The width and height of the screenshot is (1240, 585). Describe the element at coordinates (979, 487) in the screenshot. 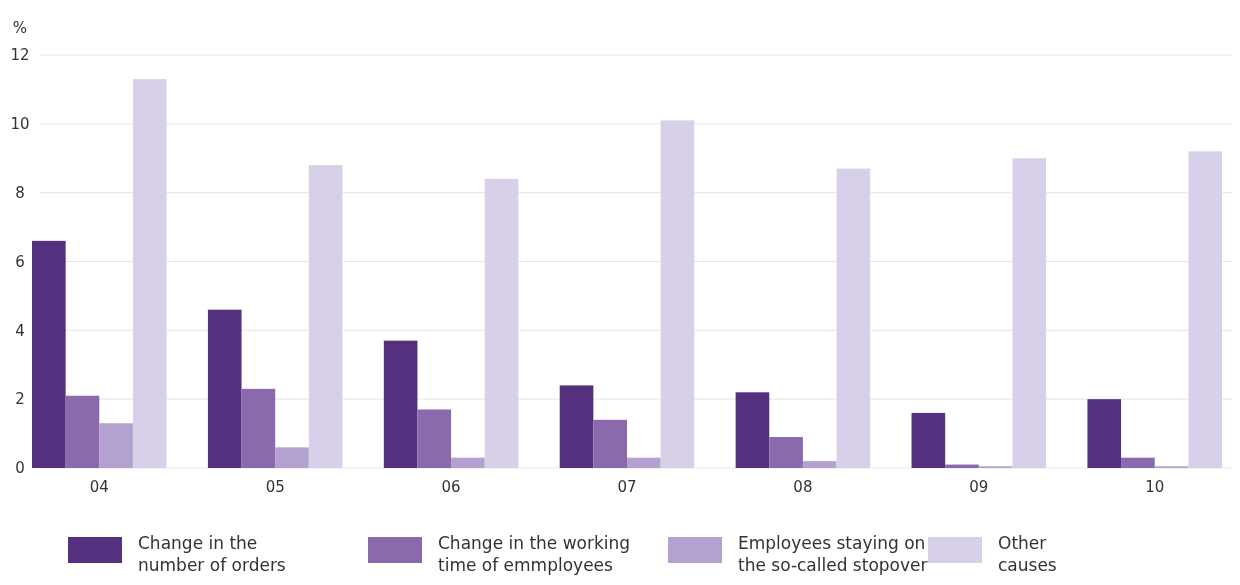

I see `x-tick-label: 09` at that location.